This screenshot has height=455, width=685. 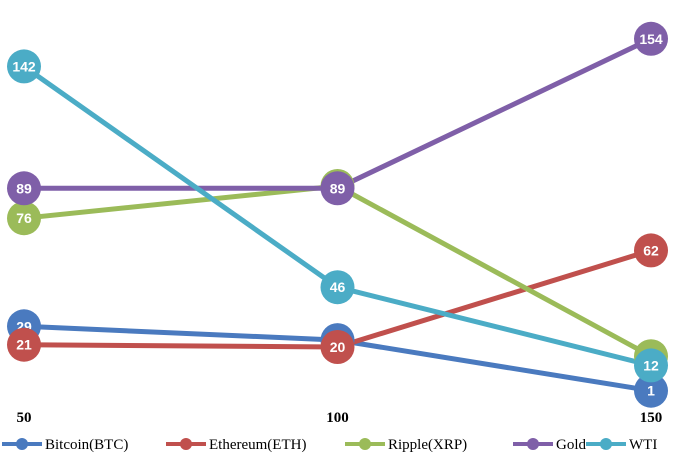 I want to click on legend-label: Ethereum(ETH), so click(x=257, y=445).